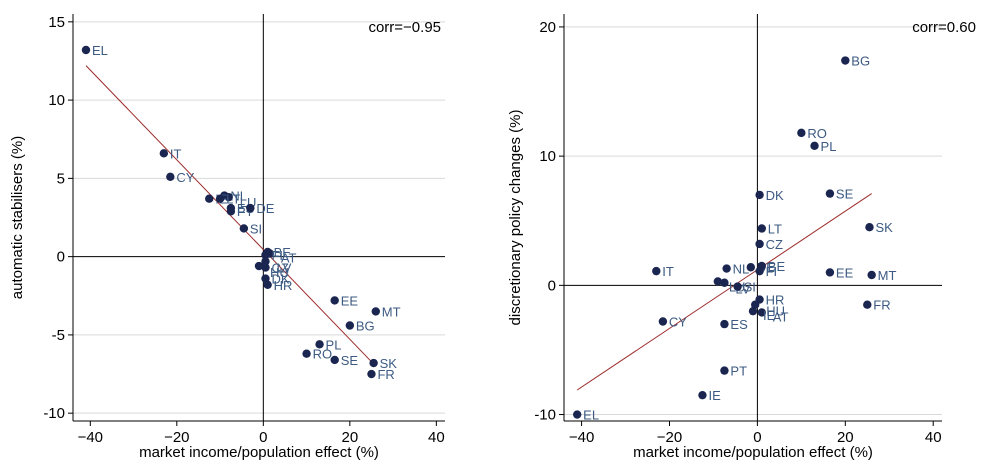  I want to click on data-point-ro, so click(801, 133).